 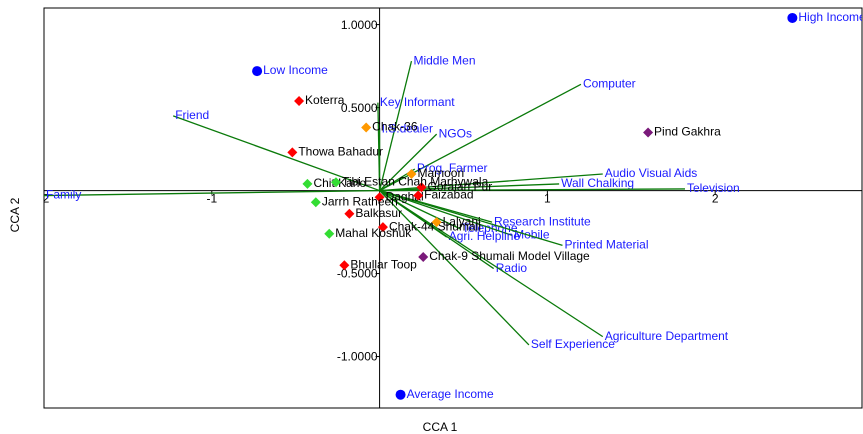 What do you see at coordinates (667, 336) in the screenshot?
I see `vector-label: Agriculture Department` at bounding box center [667, 336].